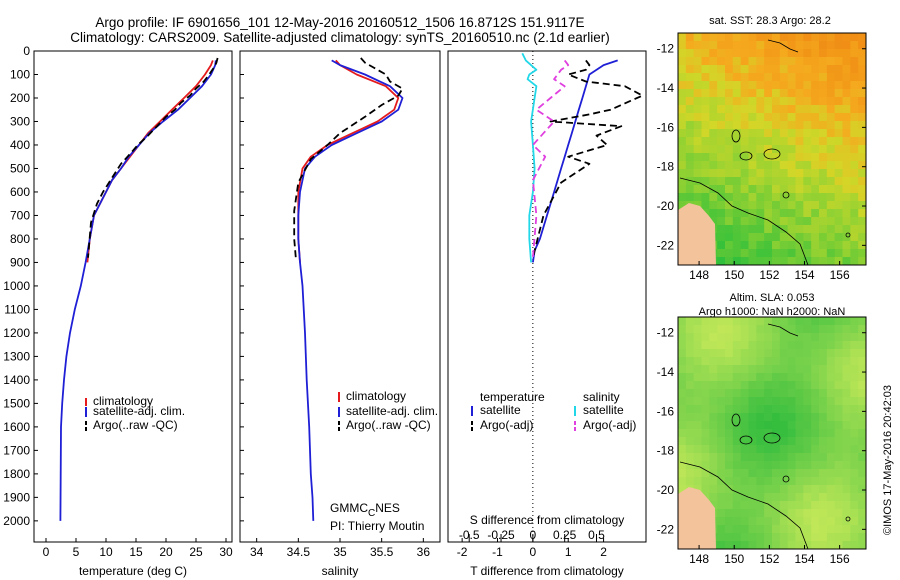  I want to click on map-y-tick-label: -14, so click(666, 88).